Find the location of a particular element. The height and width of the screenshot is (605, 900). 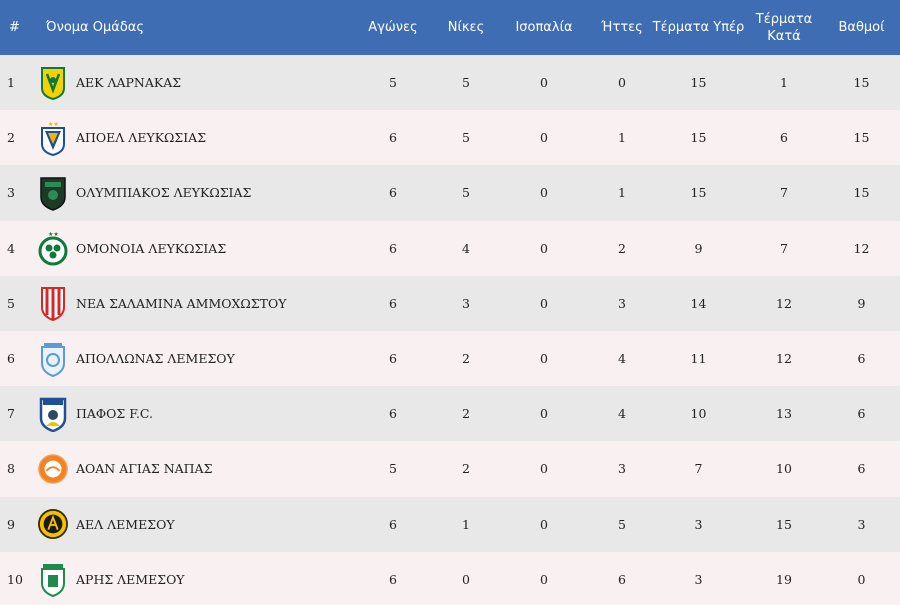

team-cell: ΑΟΑΝ ΑΓΙΑΣ ΝΑΠΑΣ is located at coordinates (194, 468).